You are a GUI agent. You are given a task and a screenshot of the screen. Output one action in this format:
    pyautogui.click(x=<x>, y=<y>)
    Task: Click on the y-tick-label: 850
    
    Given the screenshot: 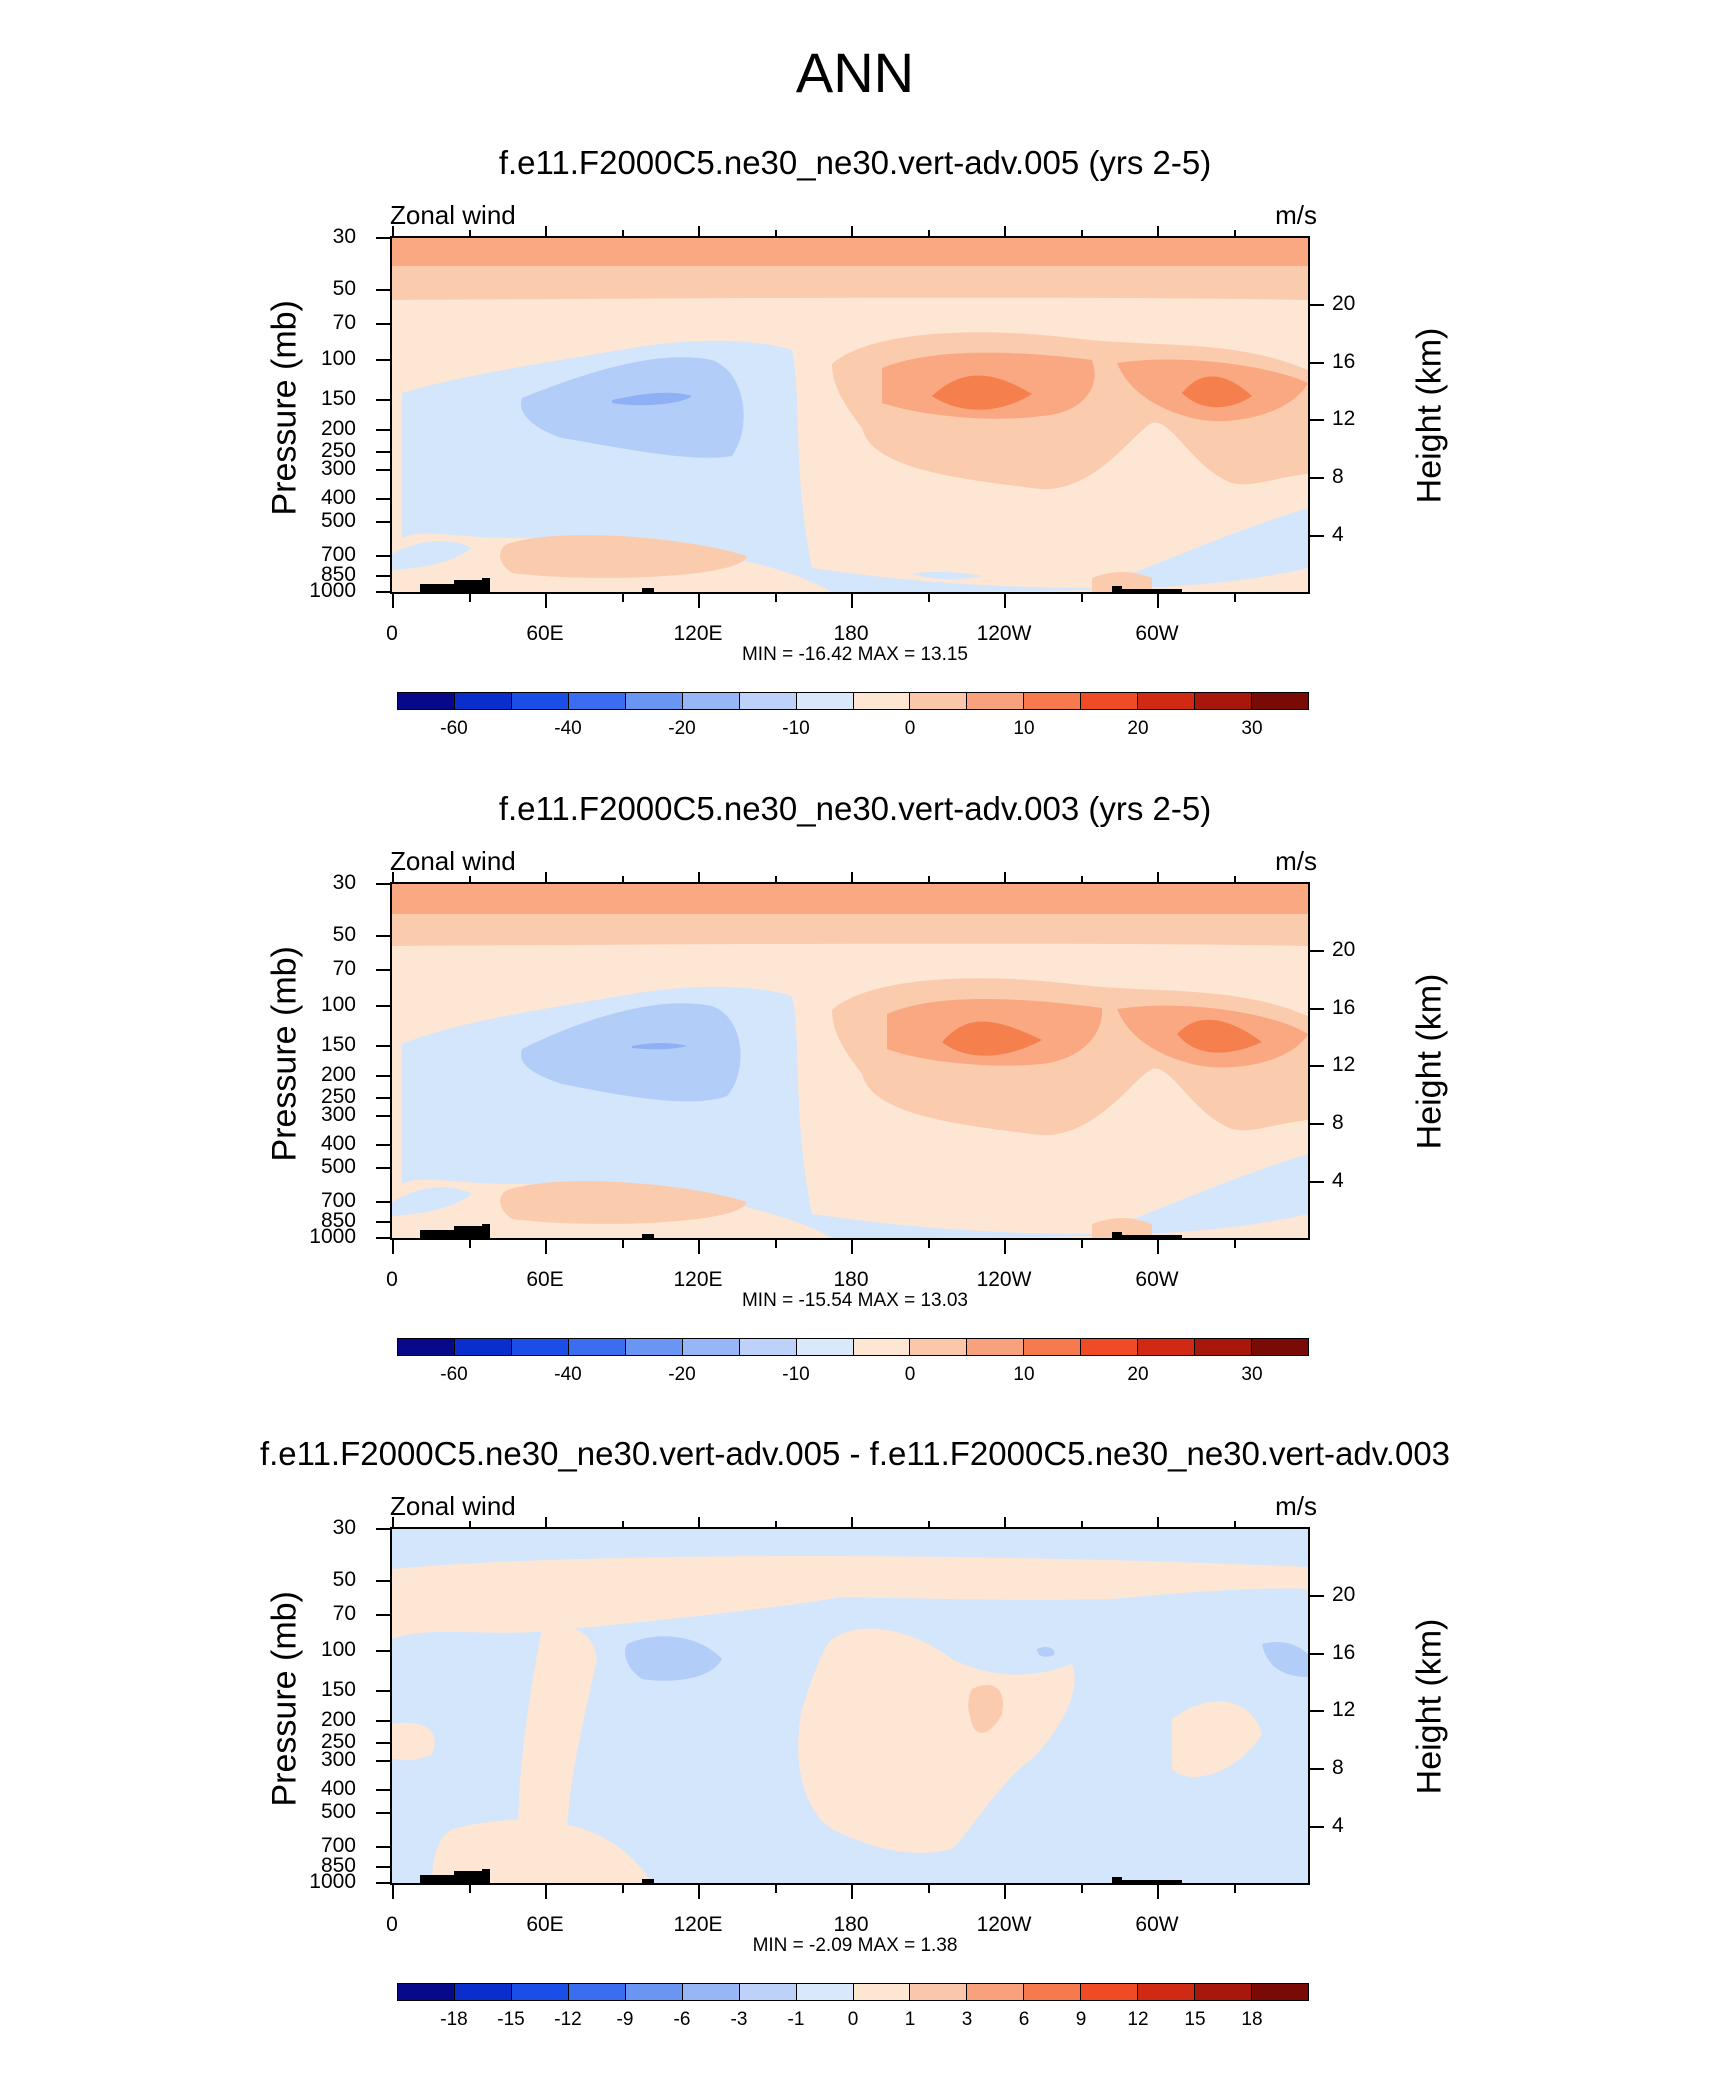 What is the action you would take?
    pyautogui.click(x=338, y=574)
    